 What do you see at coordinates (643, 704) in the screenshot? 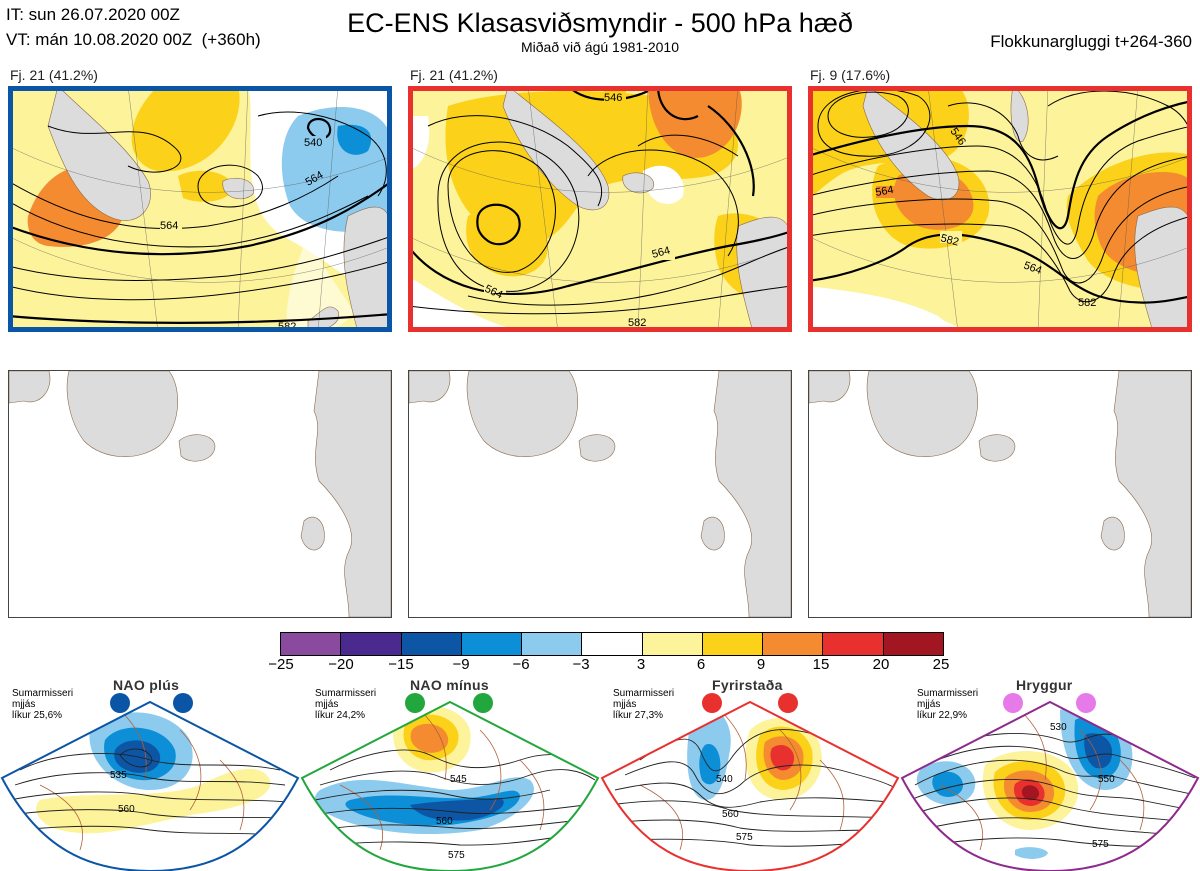
I see `regime-3-probability: Sumarmisseri mjjás líkur 27,3%` at bounding box center [643, 704].